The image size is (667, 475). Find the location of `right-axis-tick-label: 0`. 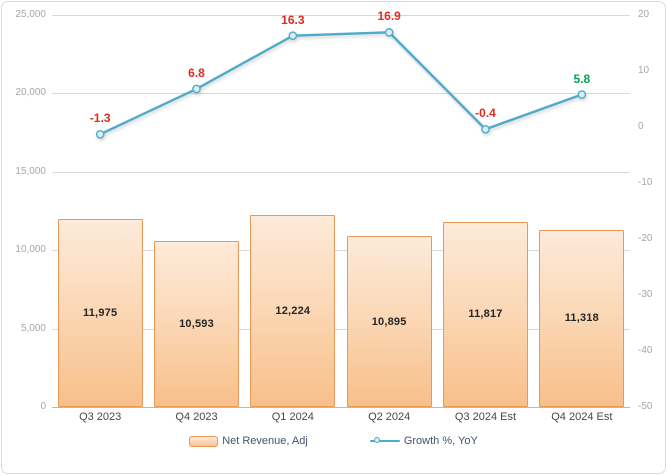

right-axis-tick-label: 0 is located at coordinates (641, 126).